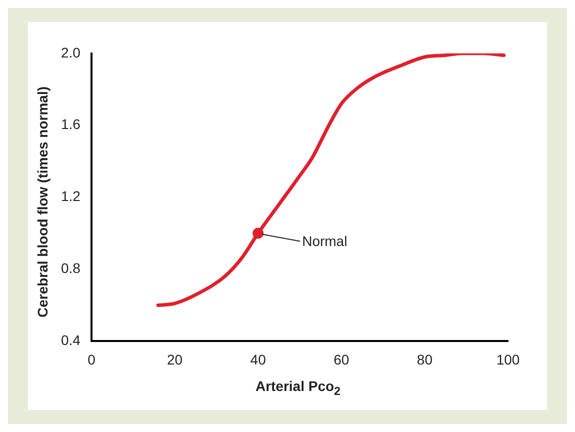 The image size is (575, 432). Describe the element at coordinates (508, 359) in the screenshot. I see `x-tick-label: 100` at that location.